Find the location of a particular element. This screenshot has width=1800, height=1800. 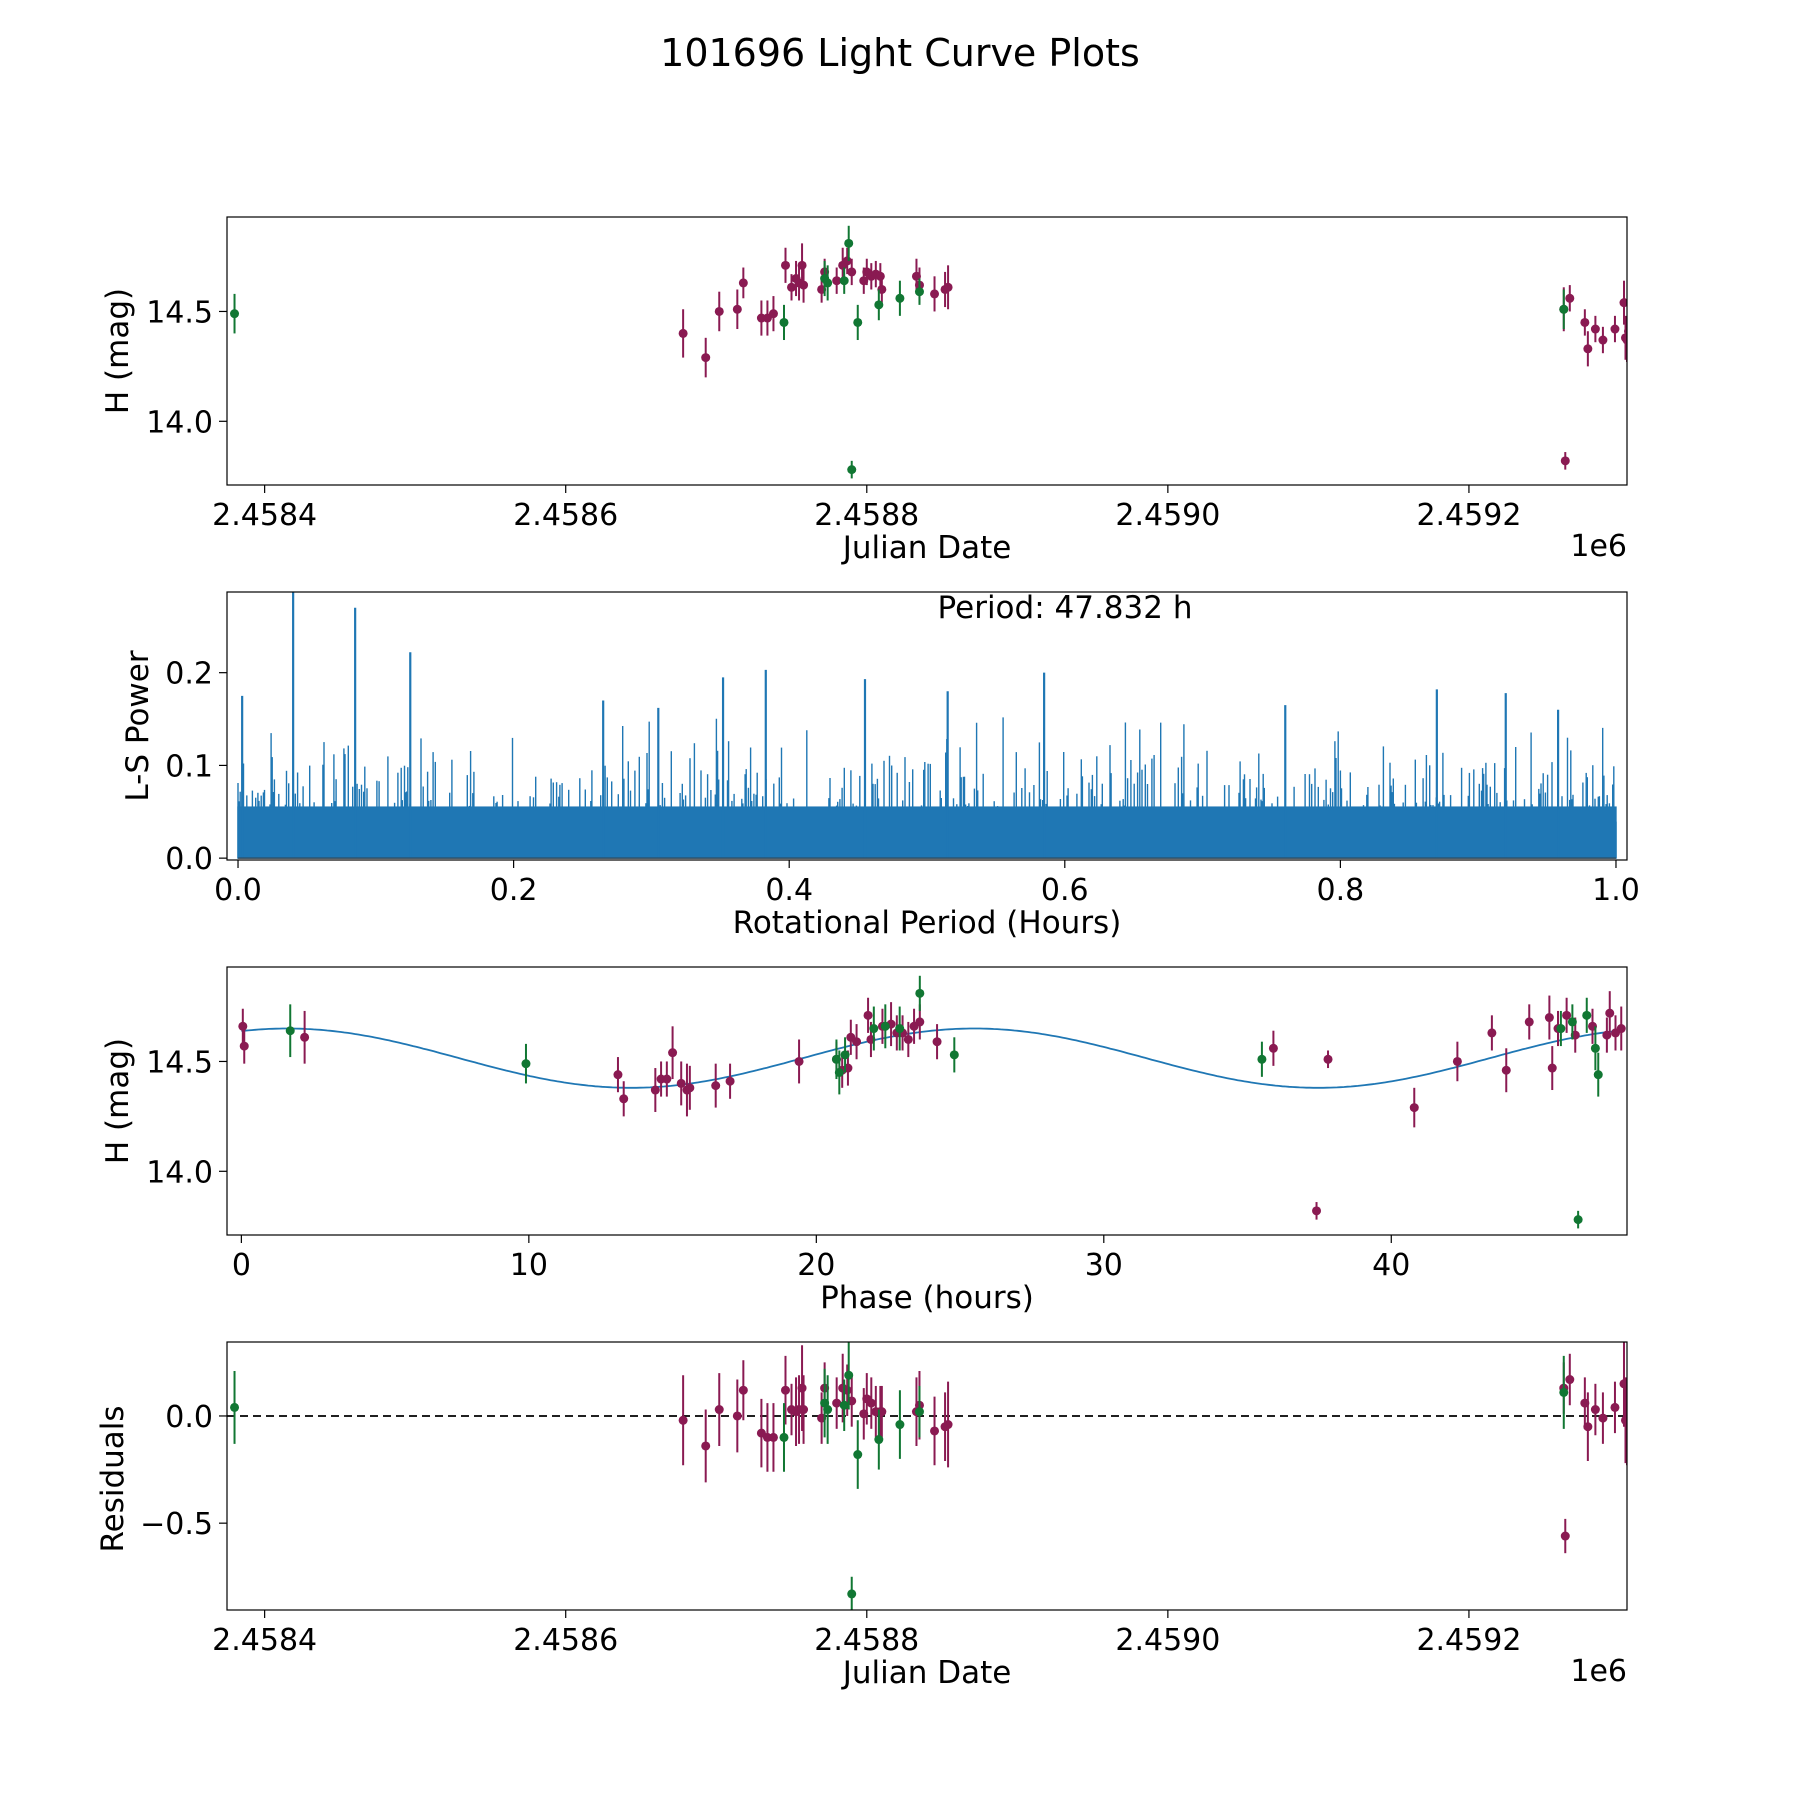

folded-y-tick-label: 14.5 is located at coordinates (179, 1062).